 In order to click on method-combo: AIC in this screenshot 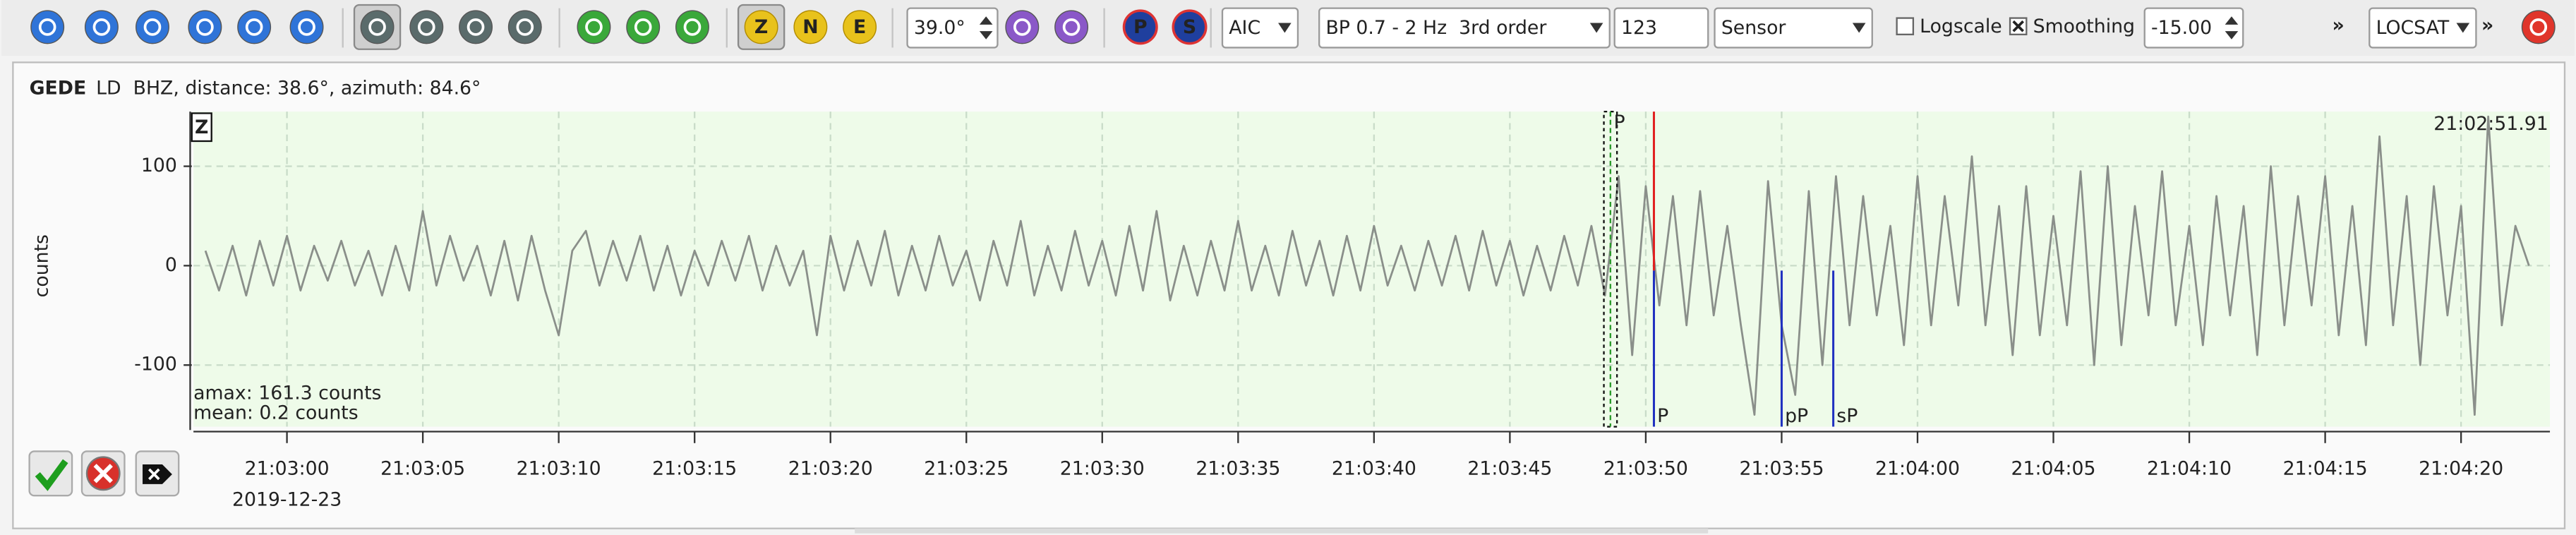, I will do `click(1260, 28)`.